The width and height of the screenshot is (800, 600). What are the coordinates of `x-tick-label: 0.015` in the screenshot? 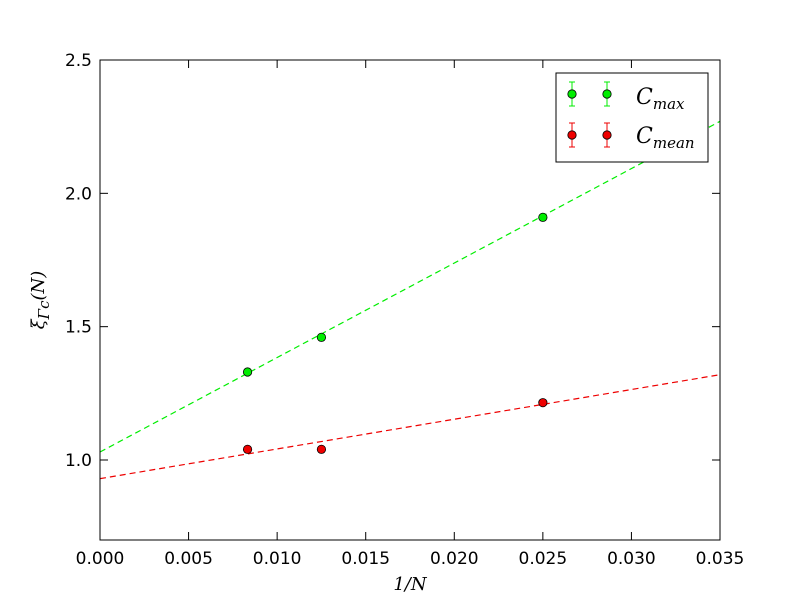 It's located at (365, 559).